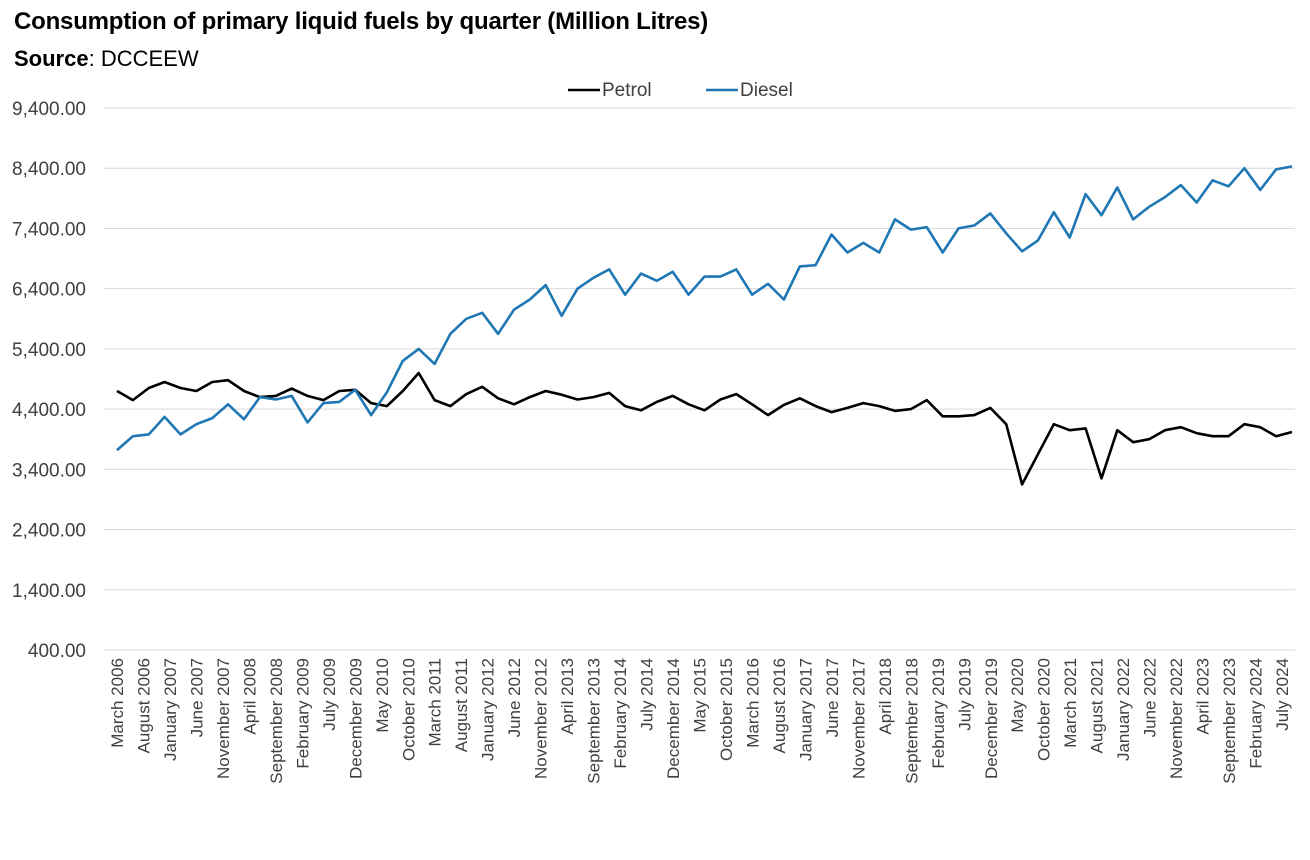 The width and height of the screenshot is (1310, 860). I want to click on x-tick-label: January 2022, so click(1123, 709).